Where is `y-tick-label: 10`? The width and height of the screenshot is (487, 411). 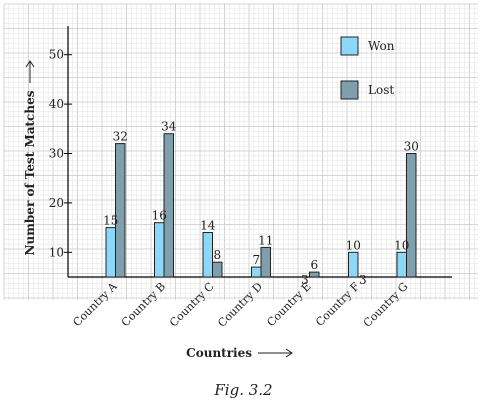
y-tick-label: 10 is located at coordinates (56, 252).